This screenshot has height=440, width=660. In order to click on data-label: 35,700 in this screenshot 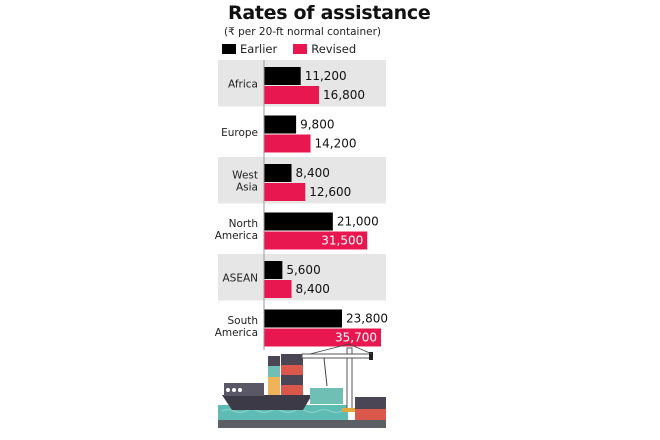, I will do `click(356, 338)`.